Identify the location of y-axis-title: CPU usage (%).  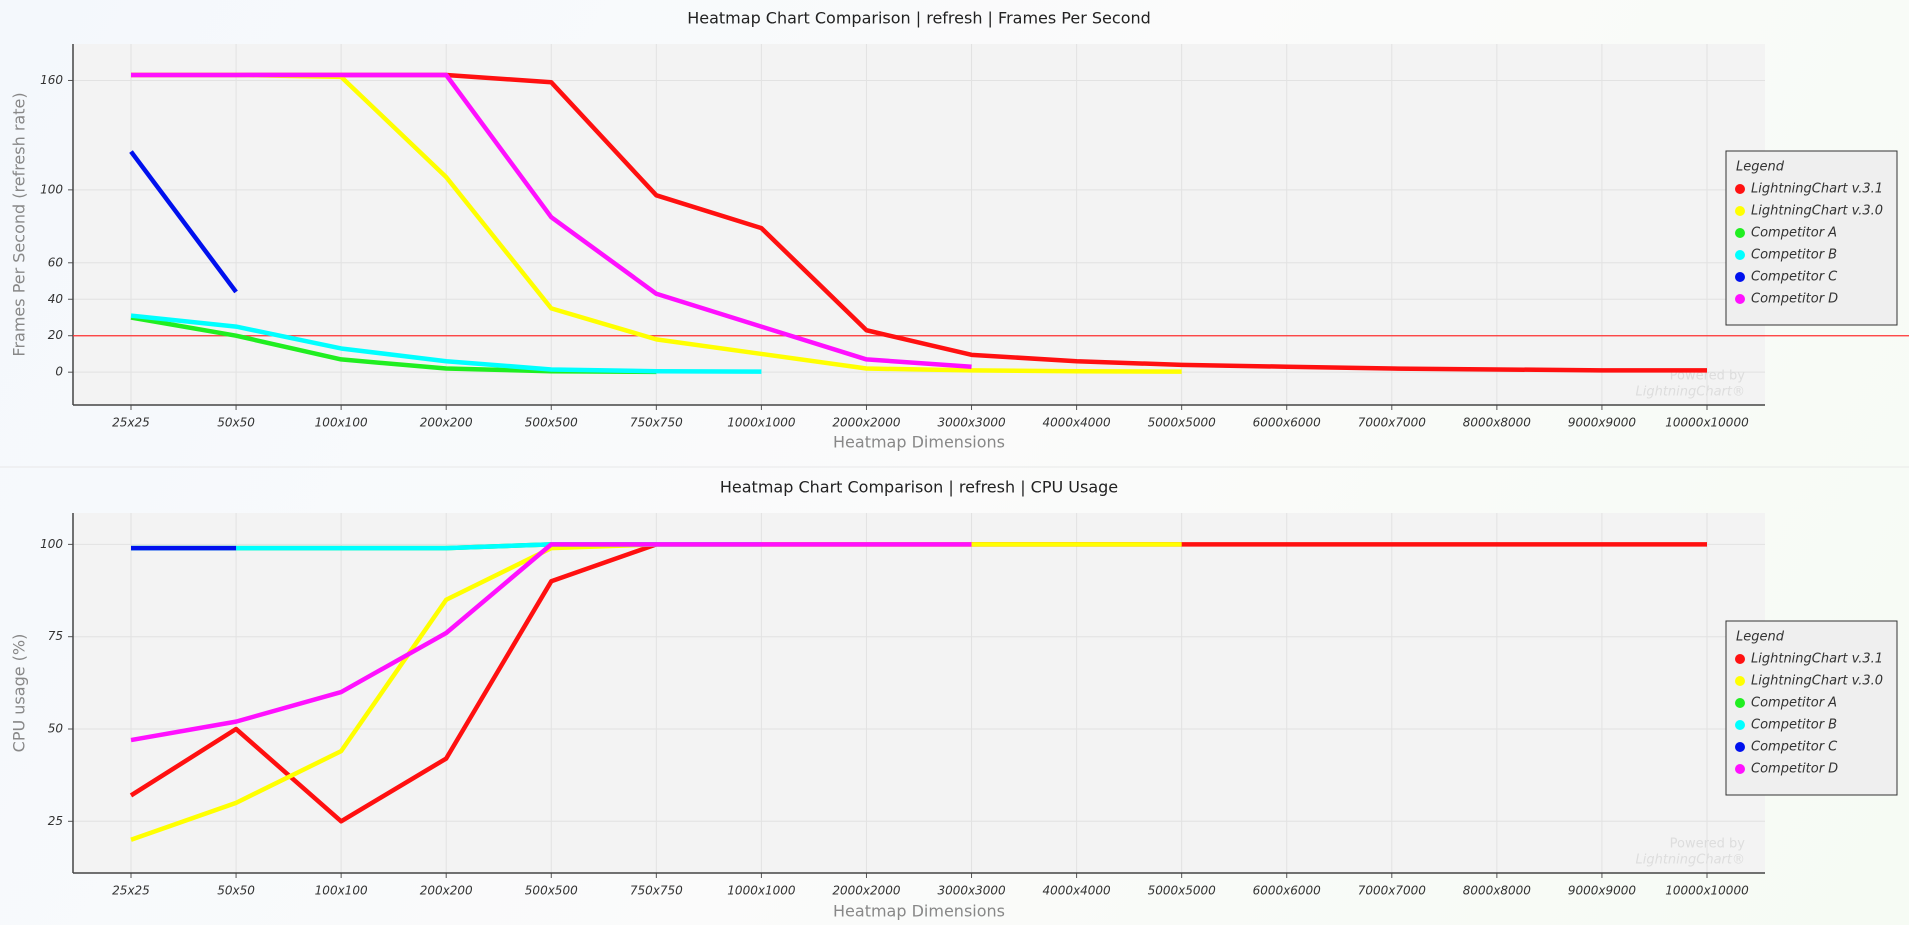
(19, 693).